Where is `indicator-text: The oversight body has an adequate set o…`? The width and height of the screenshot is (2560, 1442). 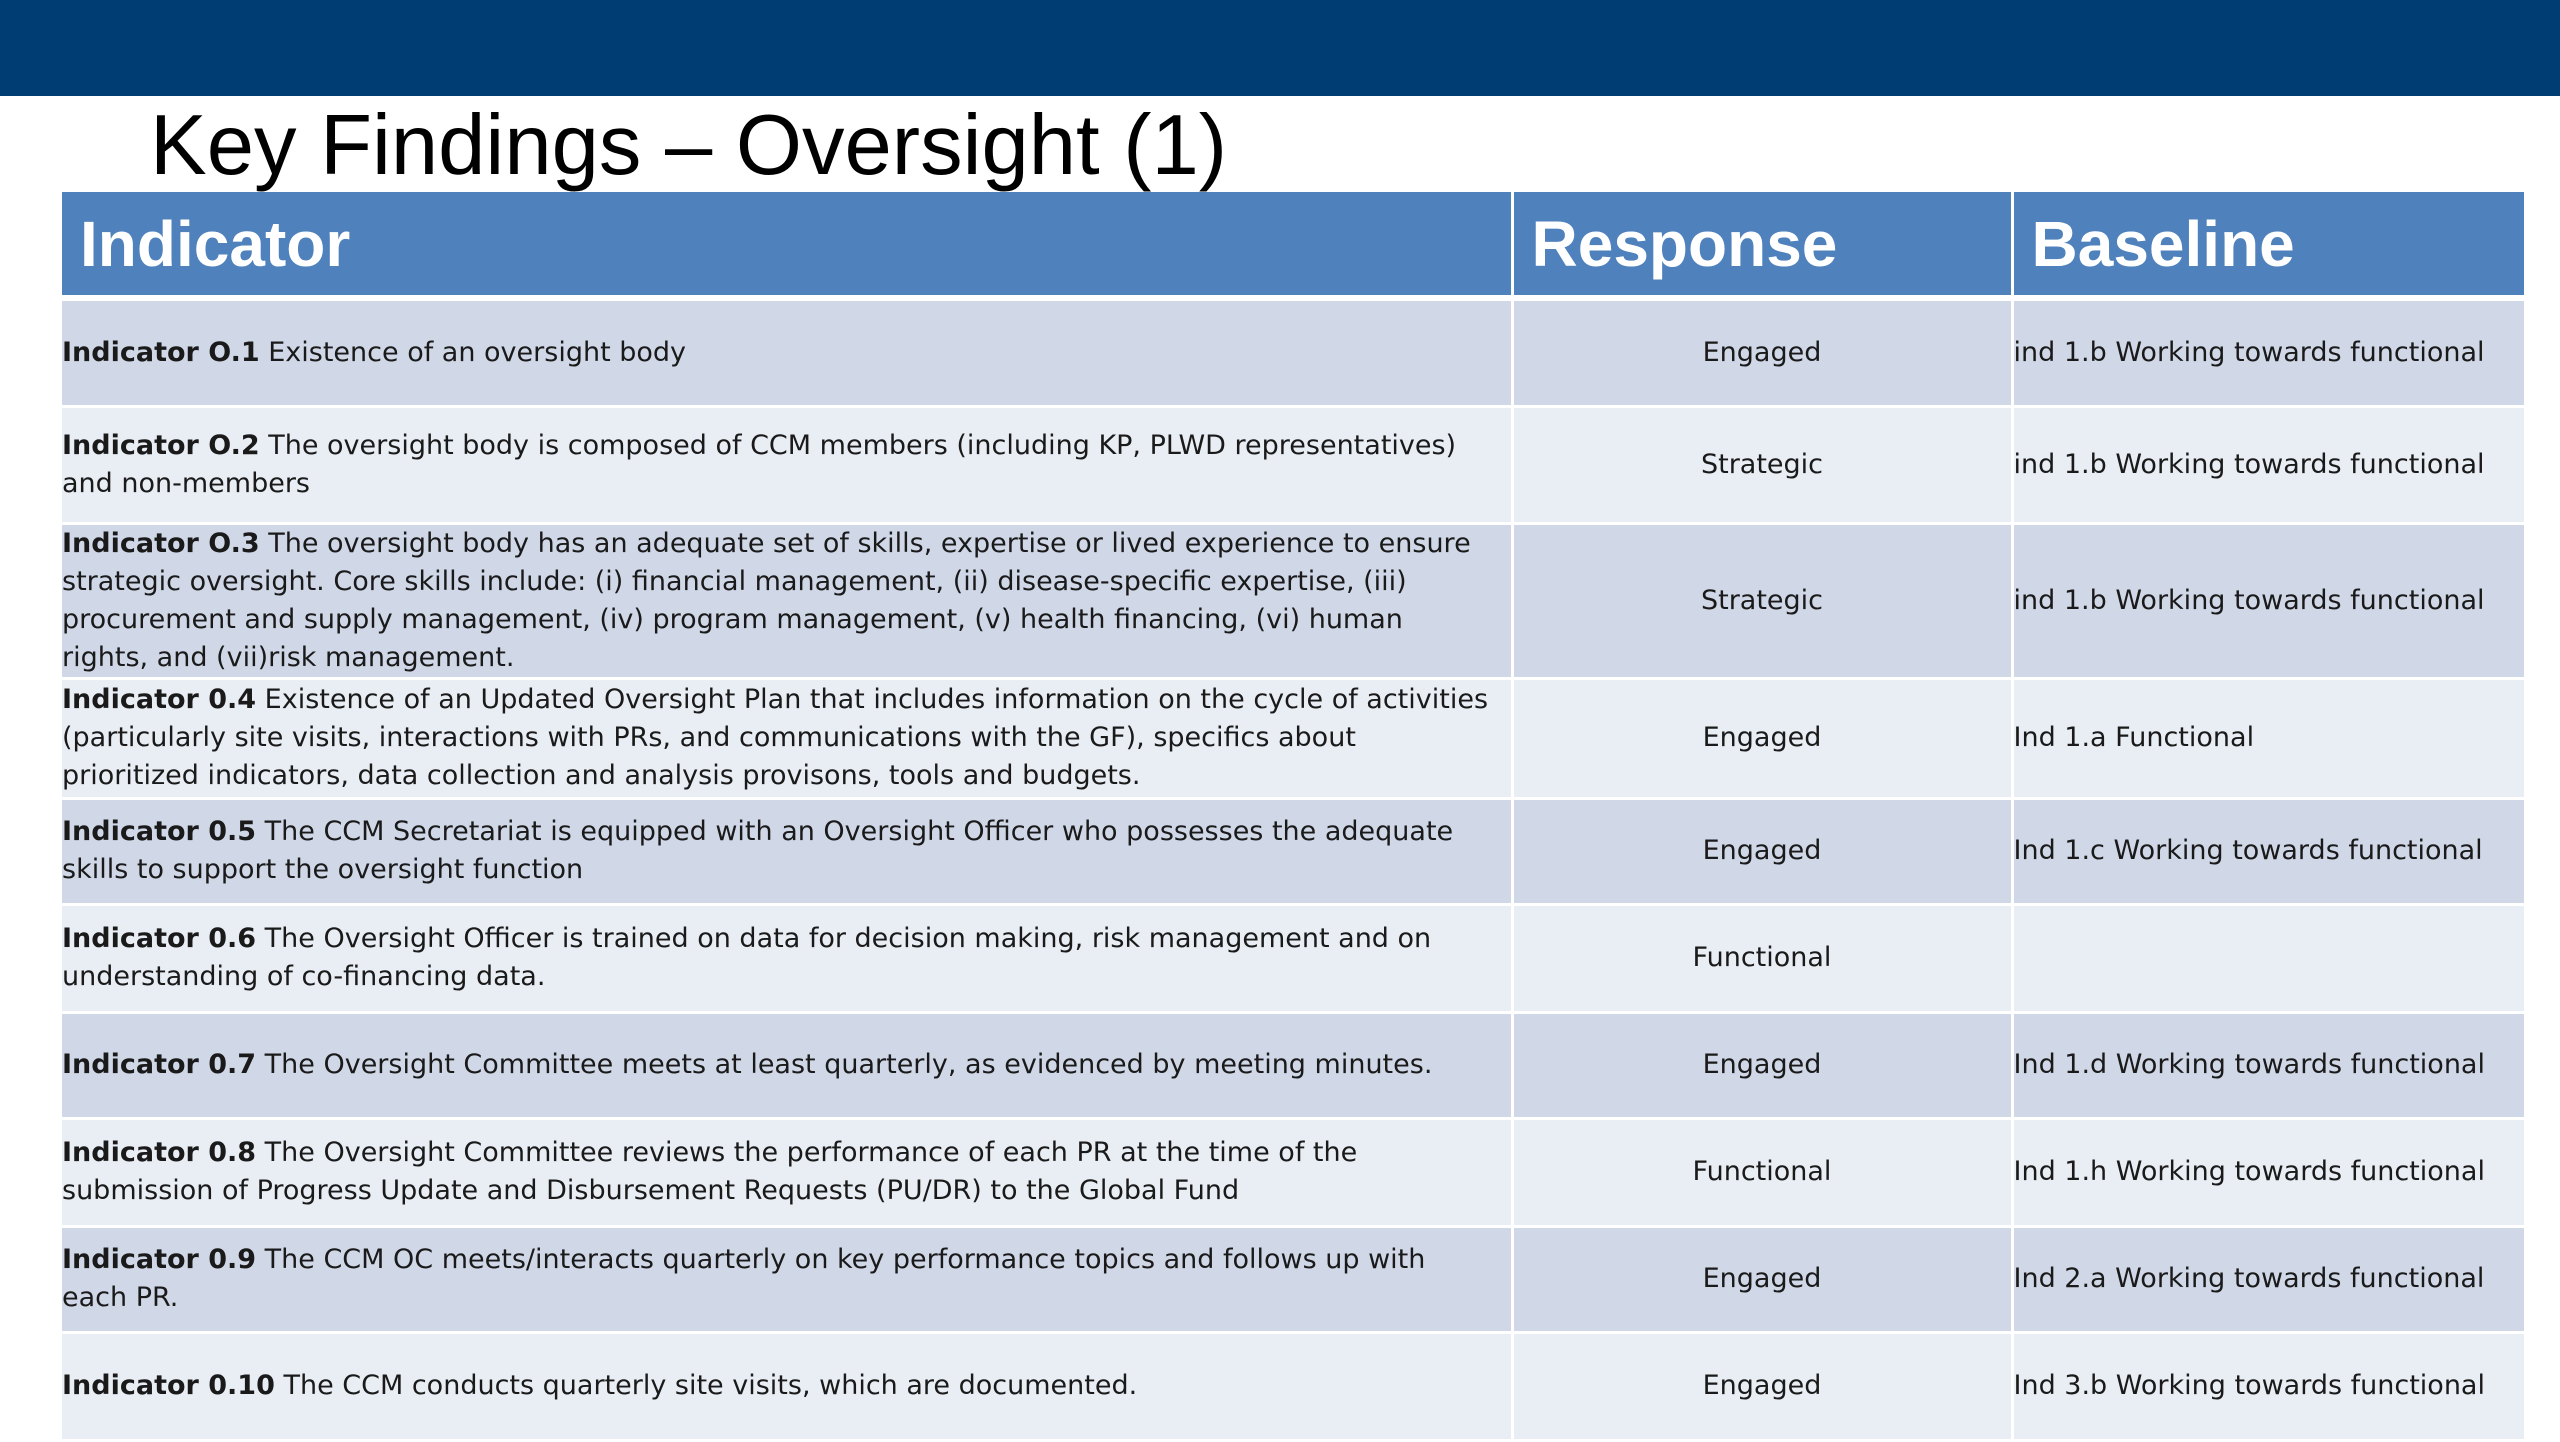 indicator-text: The oversight body has an adequate set o… is located at coordinates (766, 600).